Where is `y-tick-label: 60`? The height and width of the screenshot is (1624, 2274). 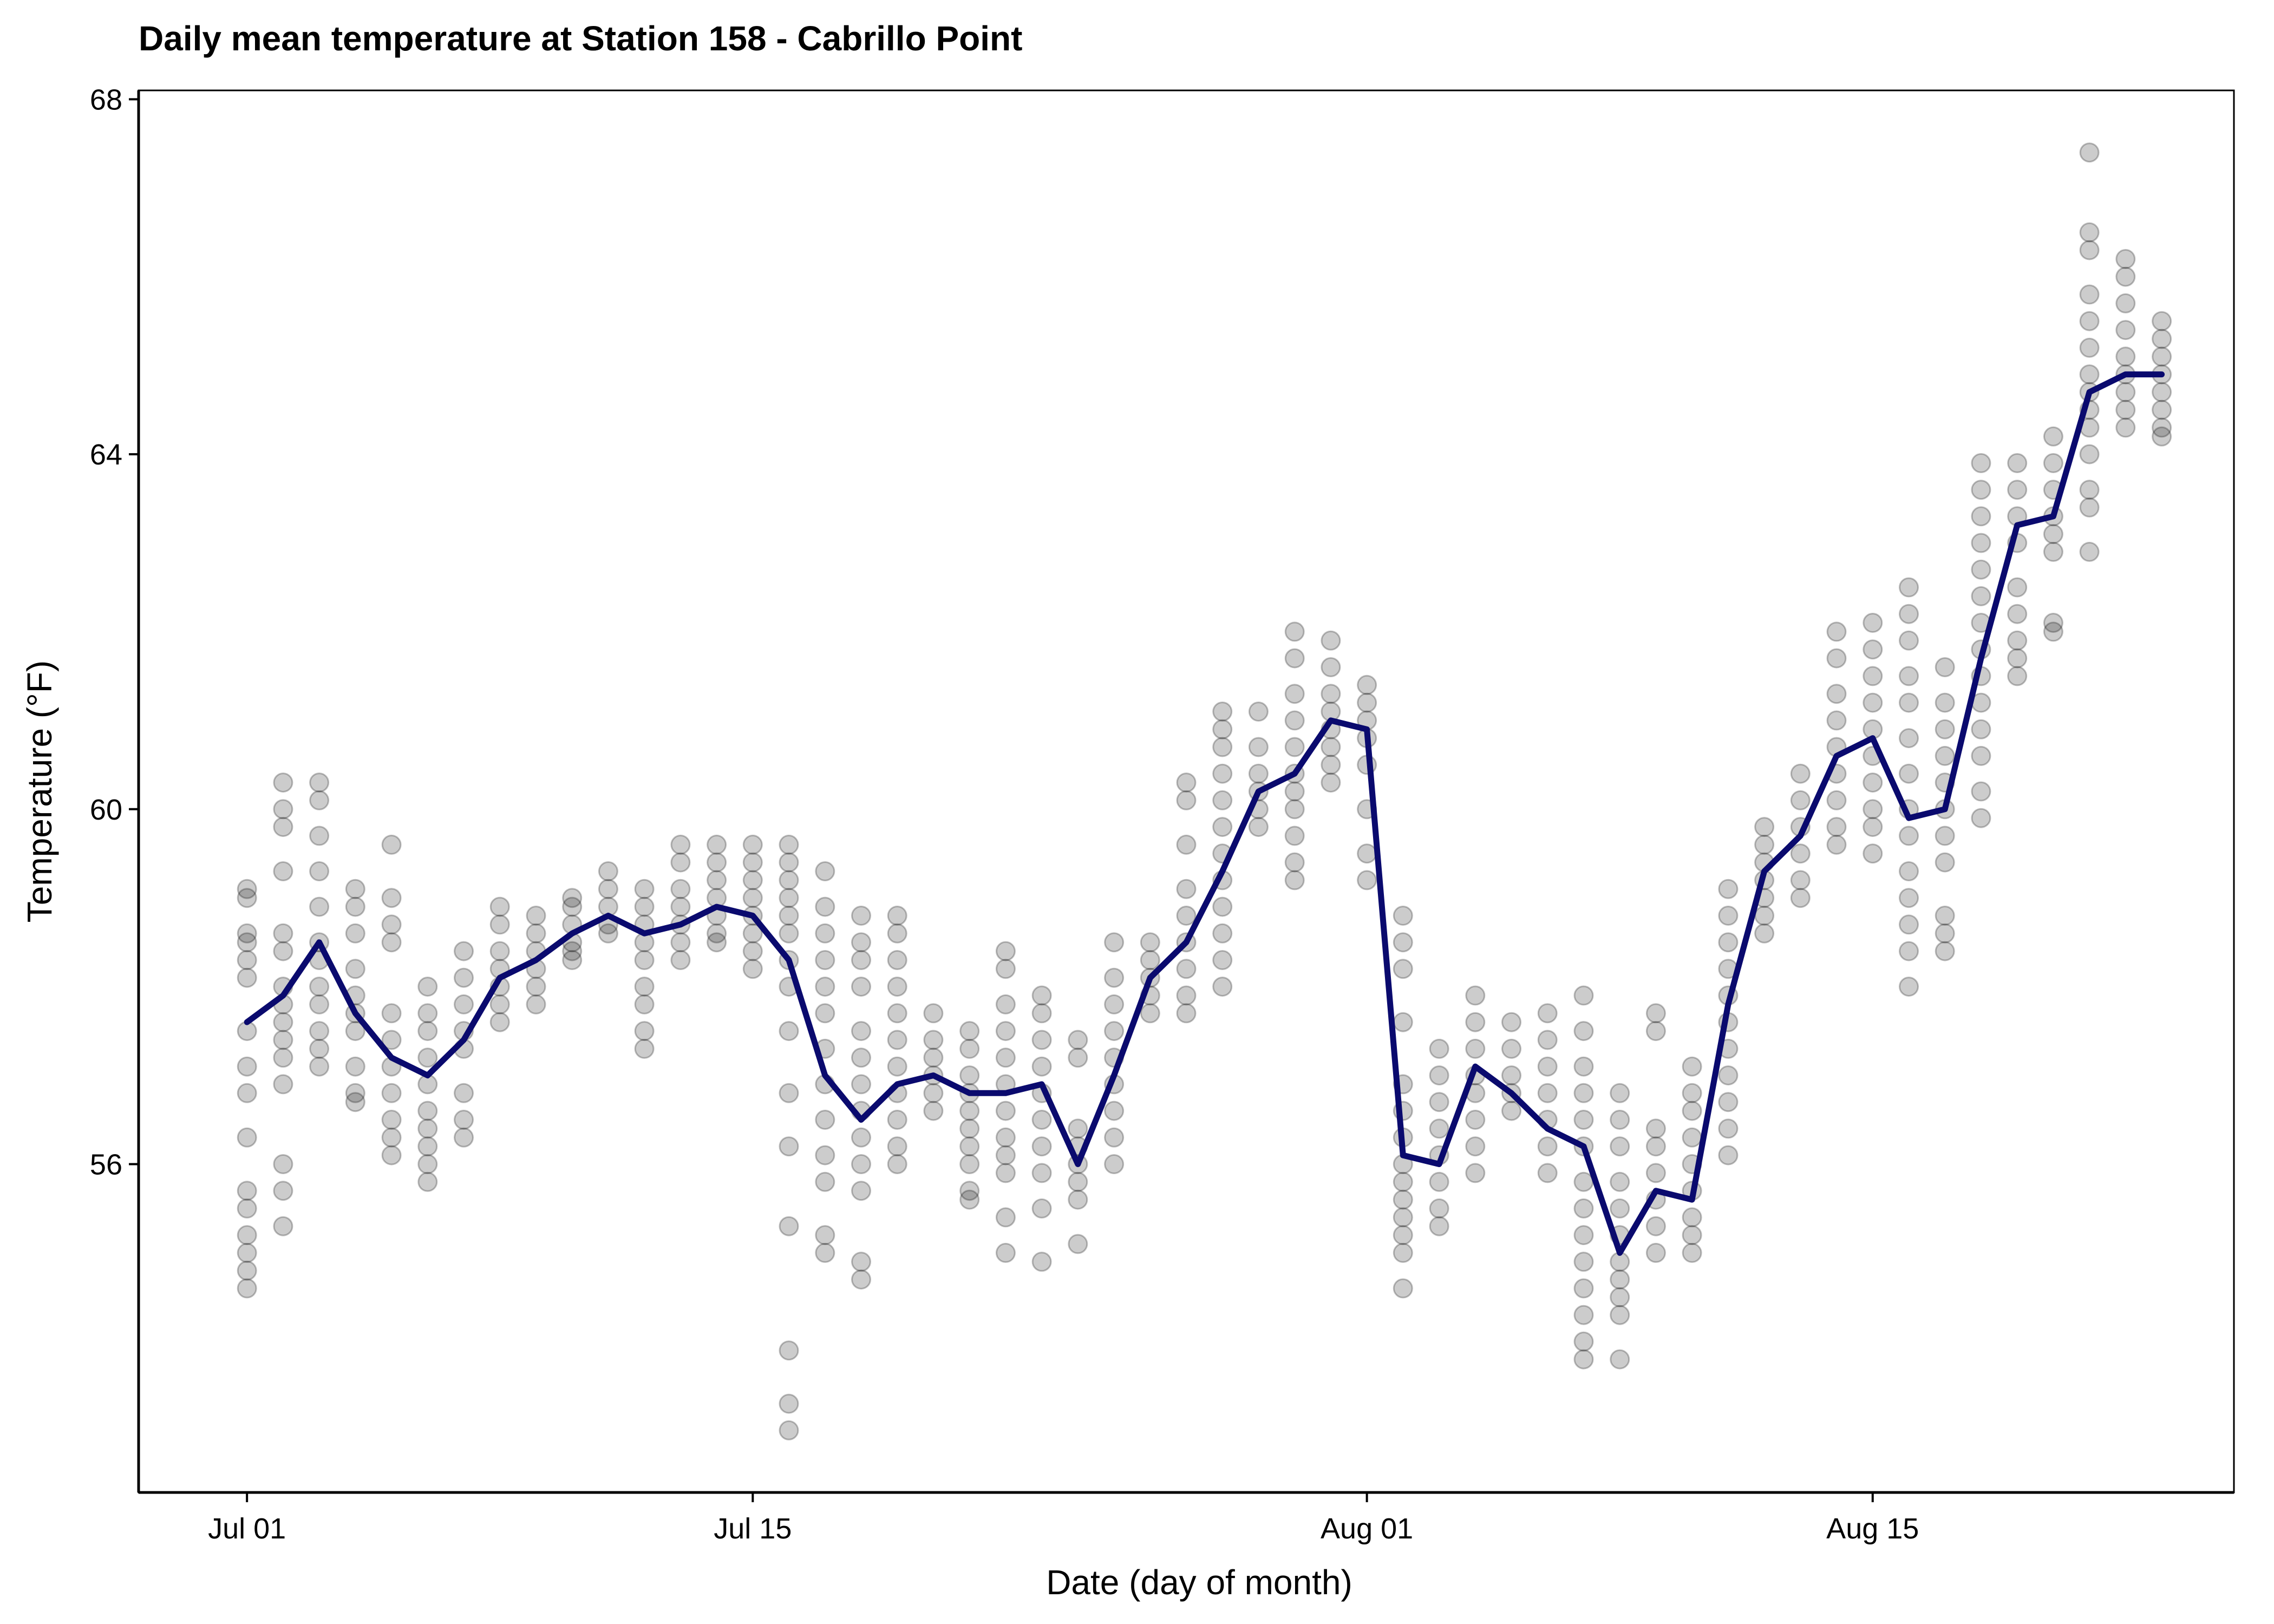 y-tick-label: 60 is located at coordinates (106, 810).